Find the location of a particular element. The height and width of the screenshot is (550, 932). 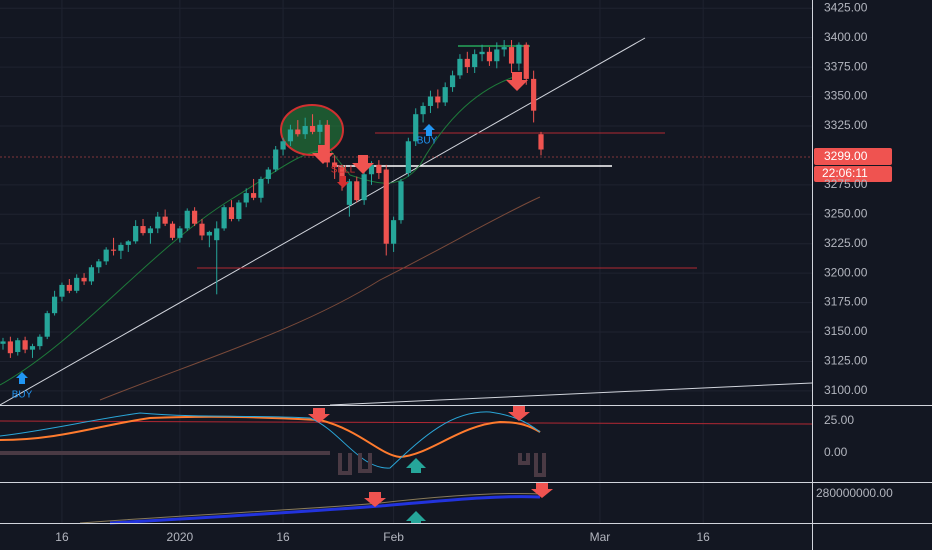

y-tick-label: 3375.00 is located at coordinates (846, 66).